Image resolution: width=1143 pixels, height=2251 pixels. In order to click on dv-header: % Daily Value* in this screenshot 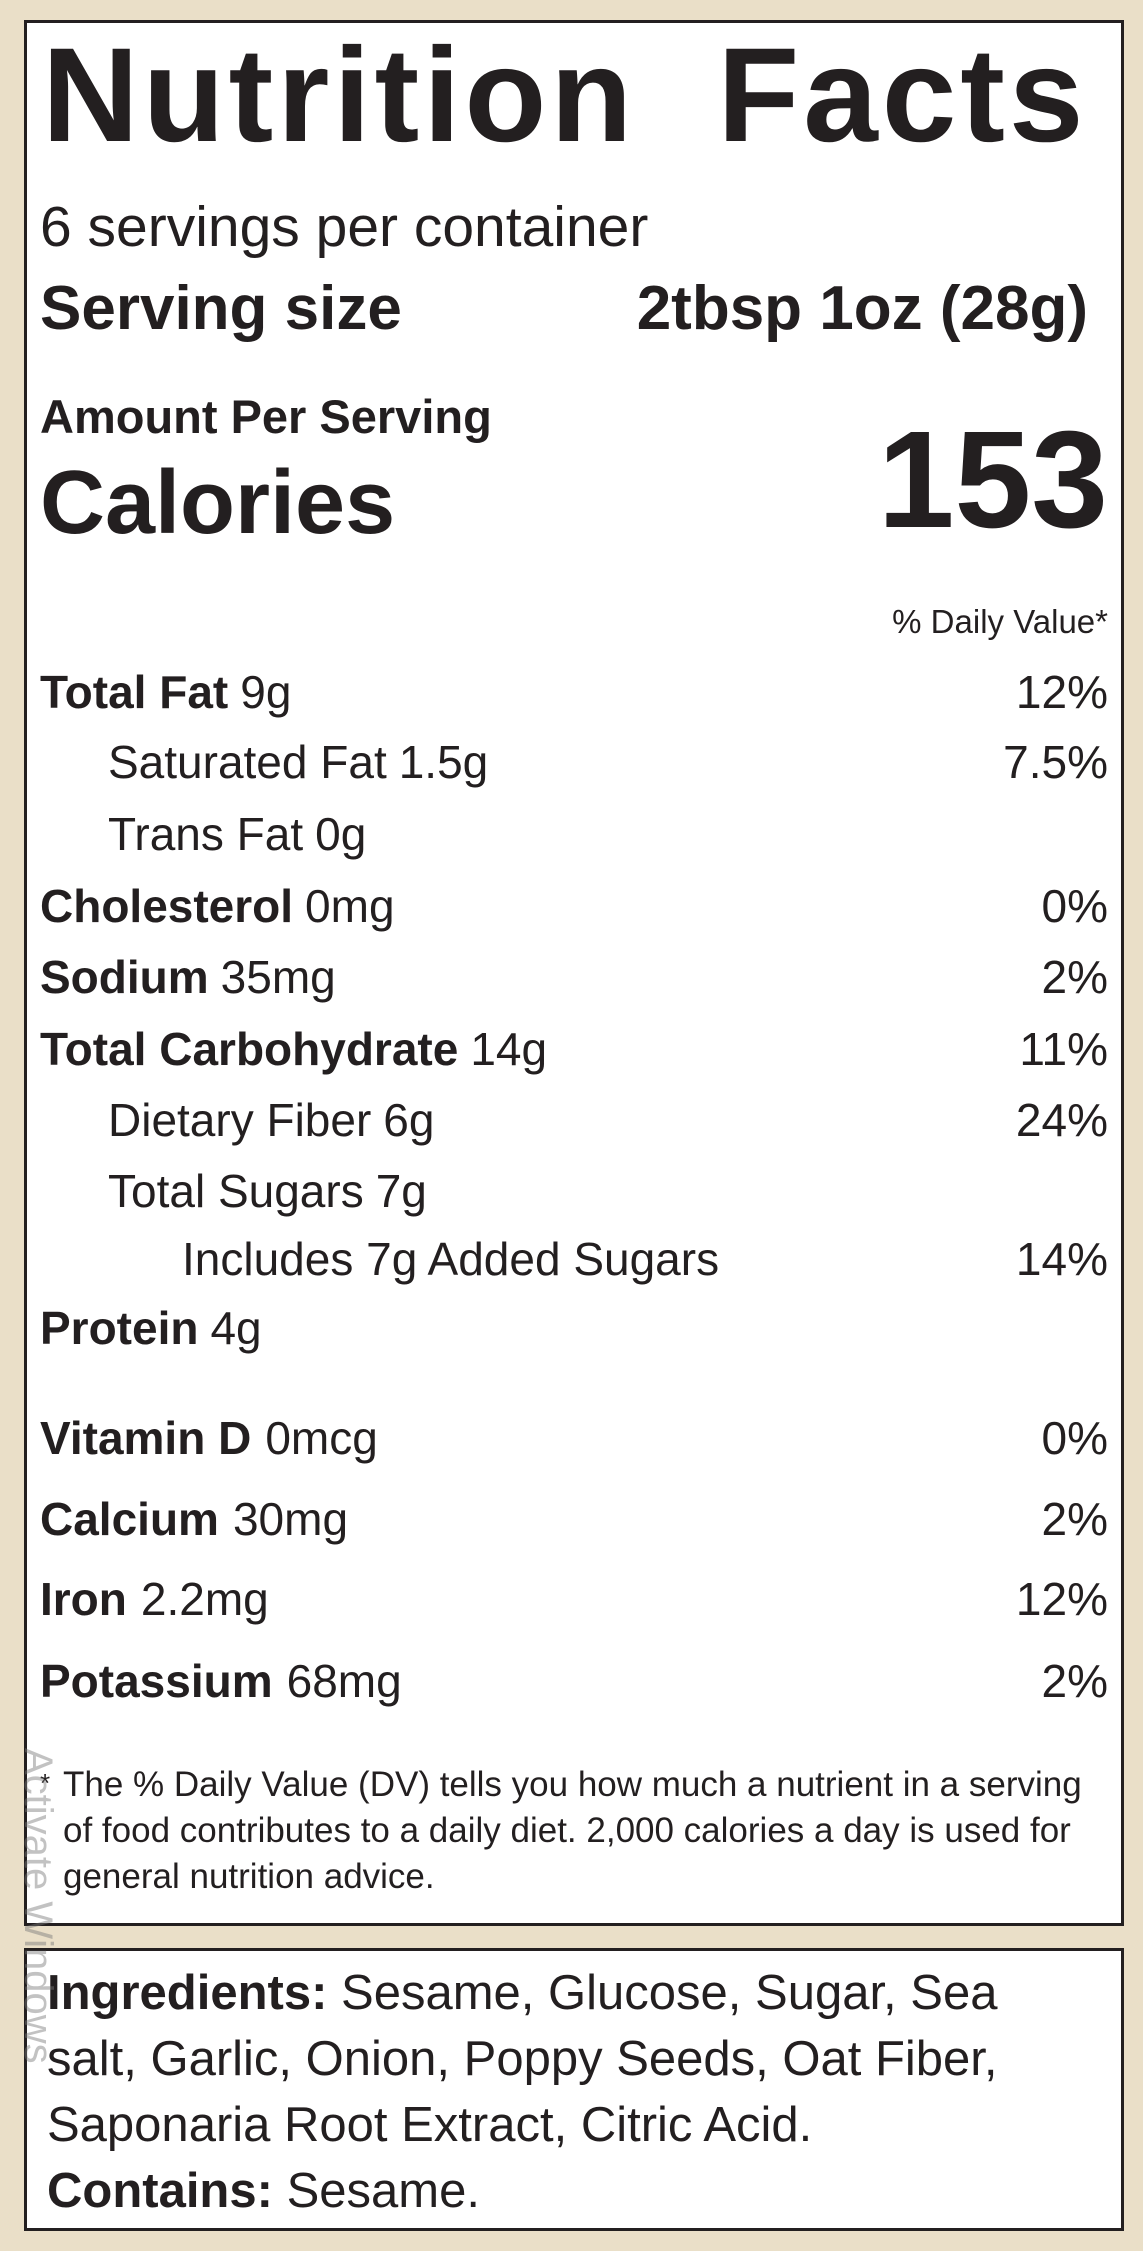, I will do `click(1000, 621)`.